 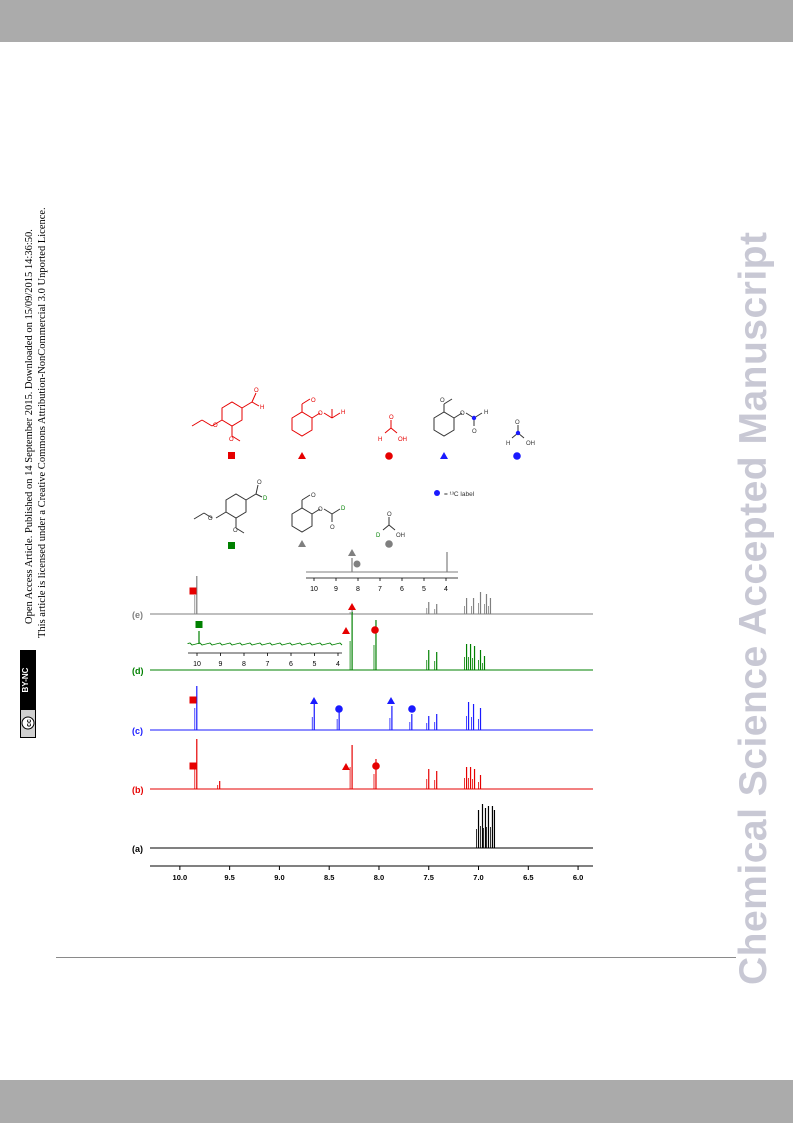 I want to click on peak-markers, so click(x=302, y=678).